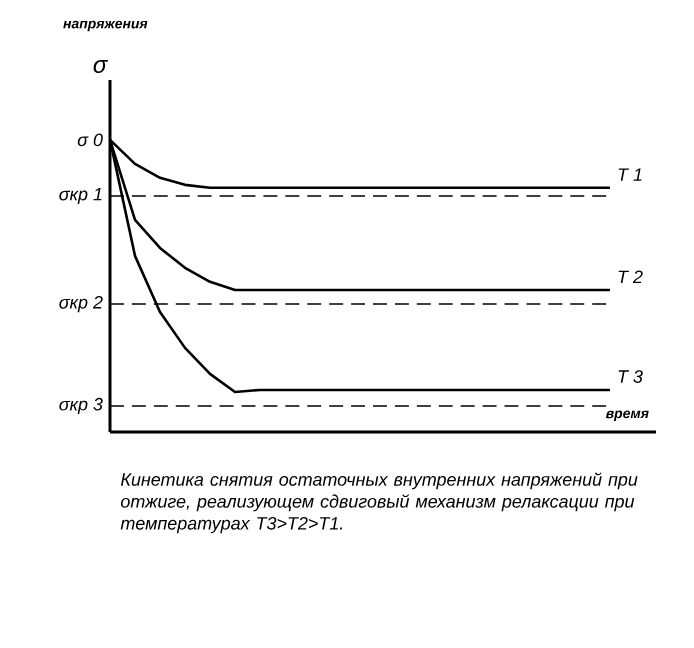 The image size is (694, 648). What do you see at coordinates (630, 174) in the screenshot?
I see `series-label: T 1` at bounding box center [630, 174].